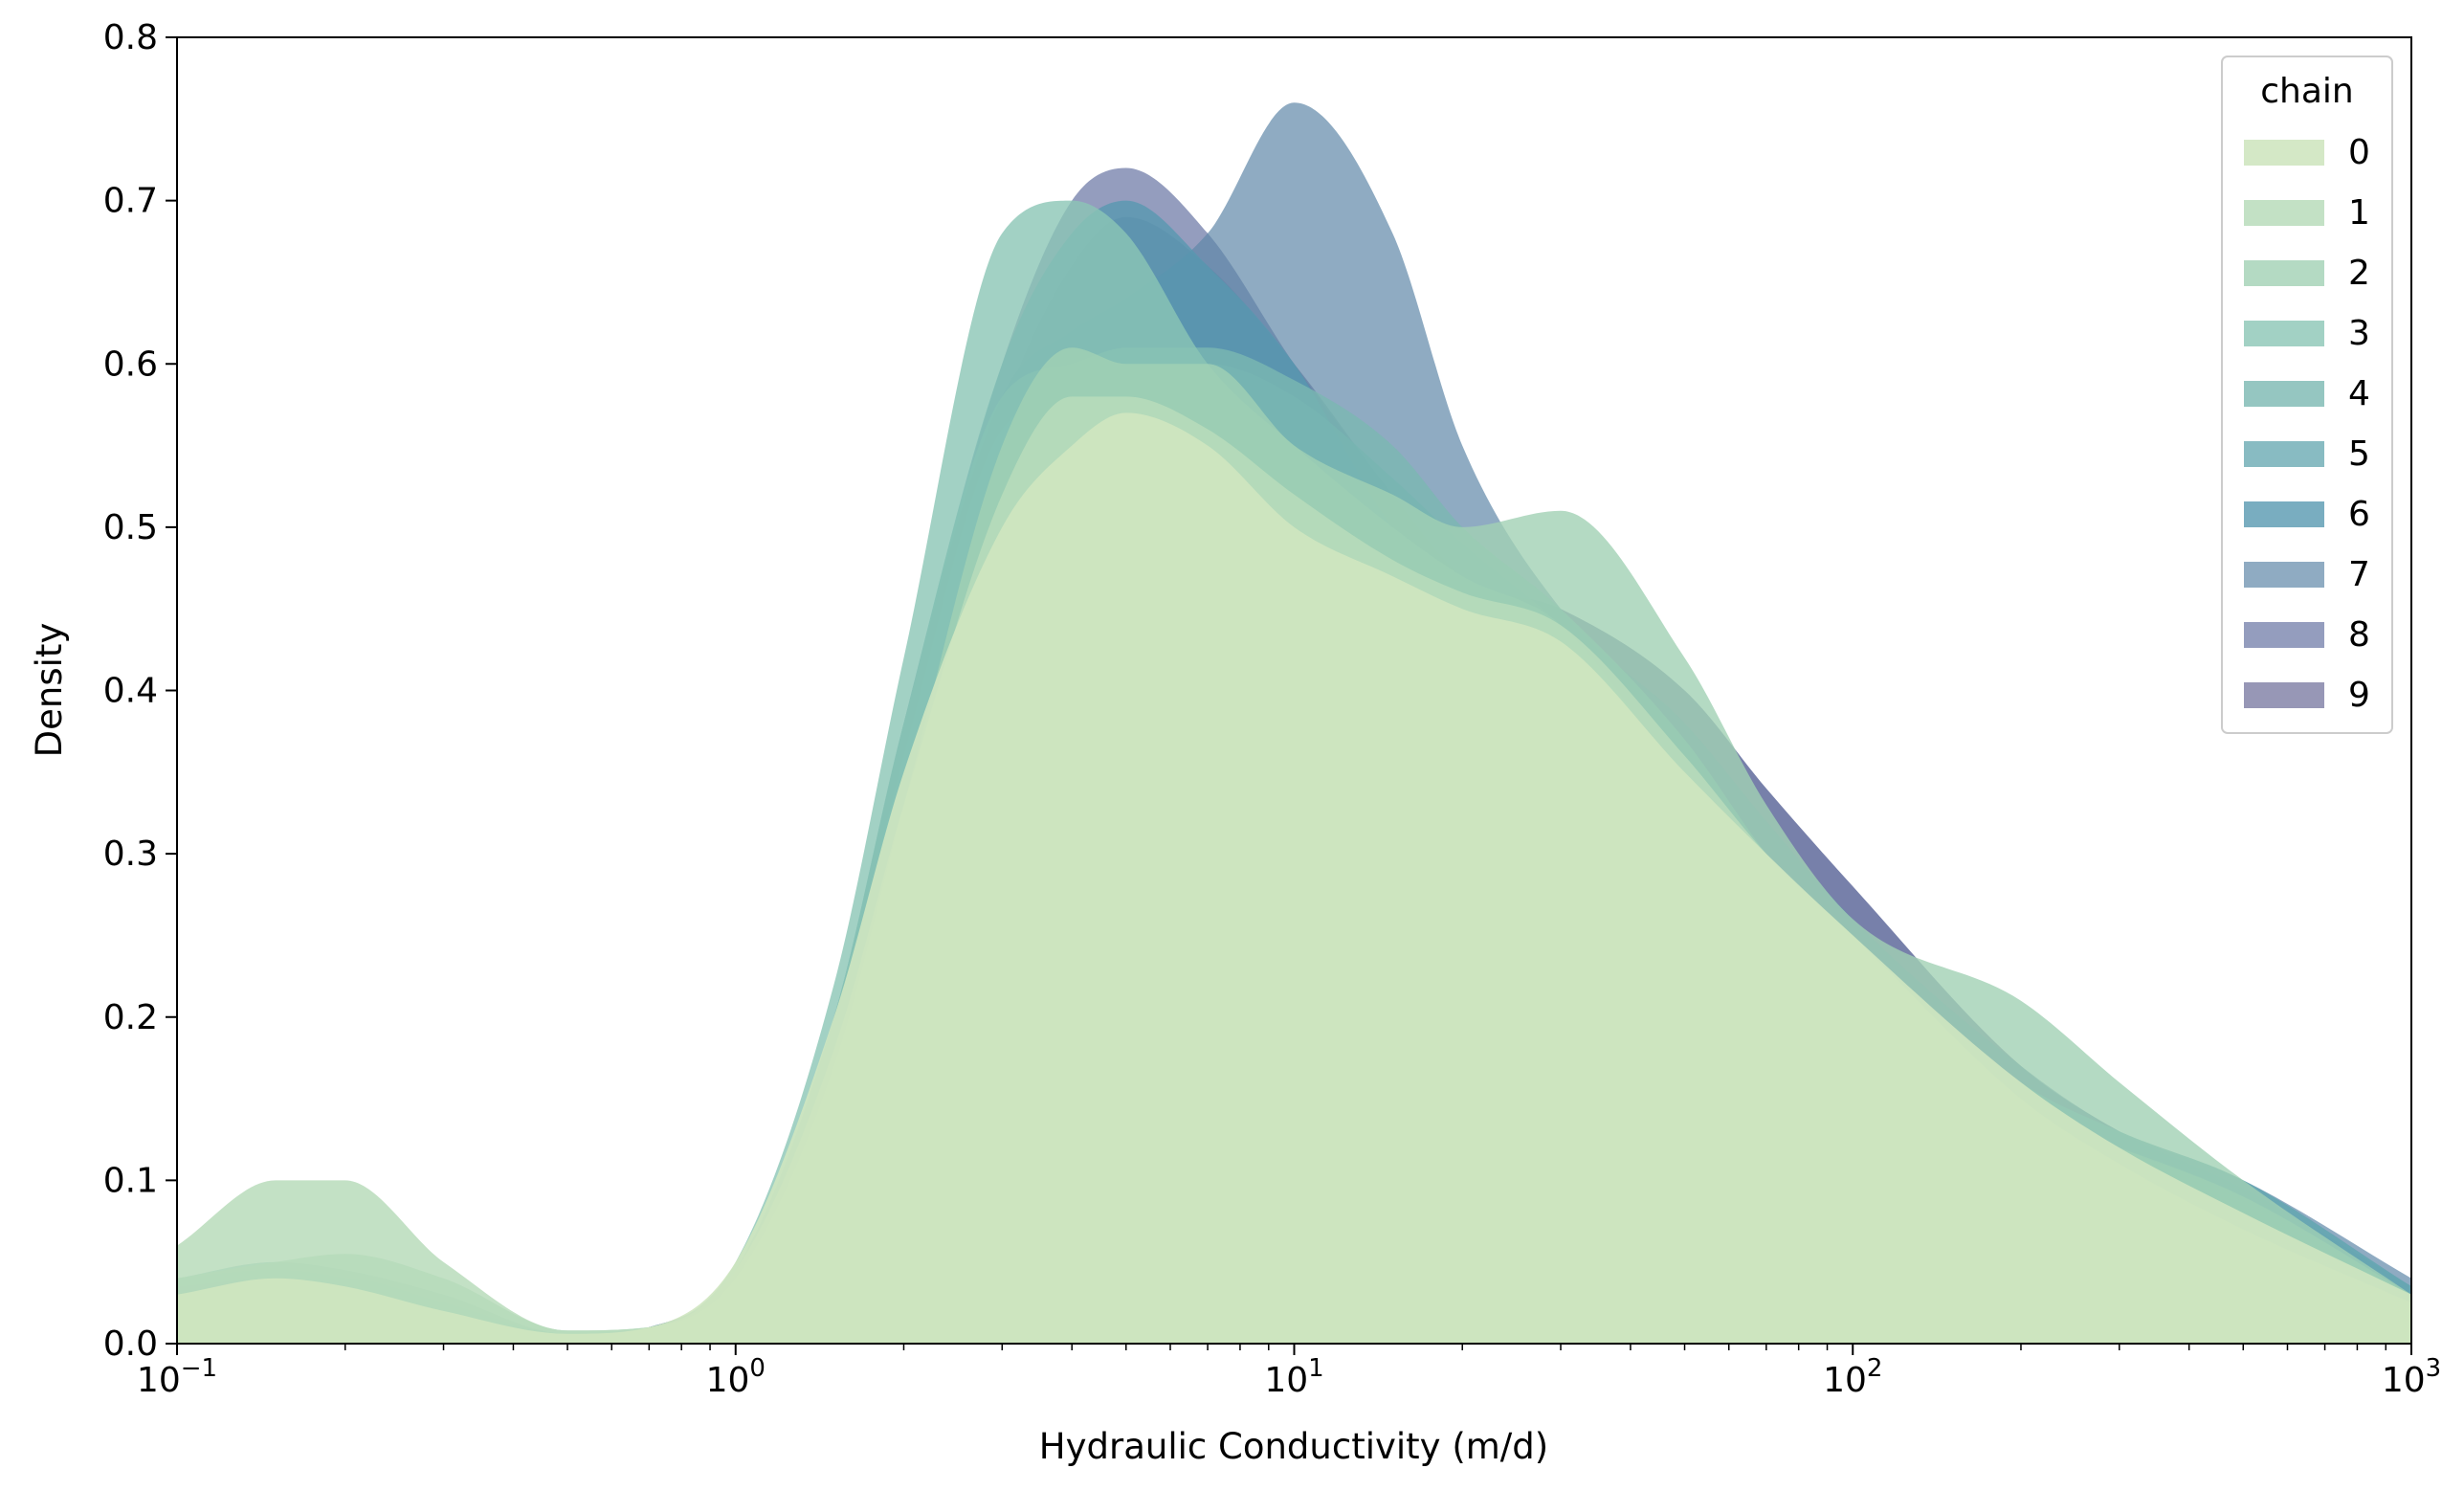 Image resolution: width=2464 pixels, height=1491 pixels. What do you see at coordinates (49, 691) in the screenshot?
I see `y-axis-title: Density` at bounding box center [49, 691].